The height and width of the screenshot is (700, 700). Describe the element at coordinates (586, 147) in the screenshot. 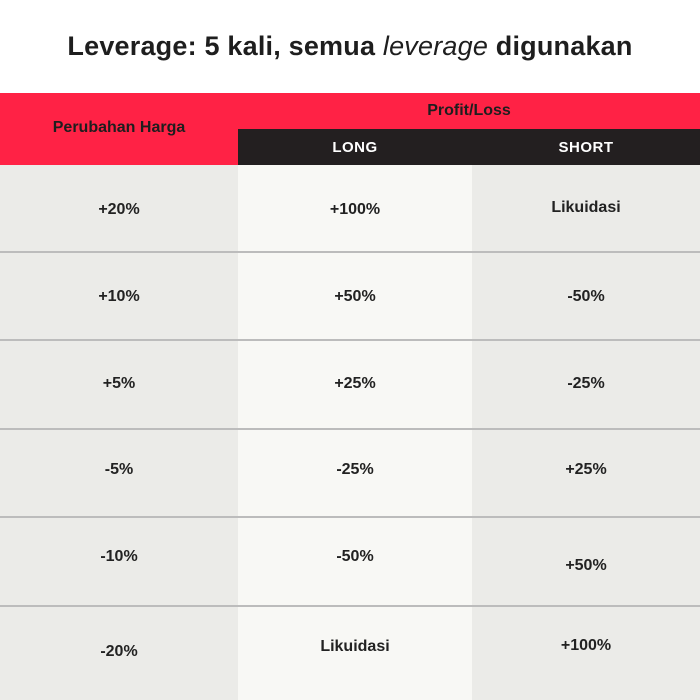

I see `header-short: SHORT` at that location.